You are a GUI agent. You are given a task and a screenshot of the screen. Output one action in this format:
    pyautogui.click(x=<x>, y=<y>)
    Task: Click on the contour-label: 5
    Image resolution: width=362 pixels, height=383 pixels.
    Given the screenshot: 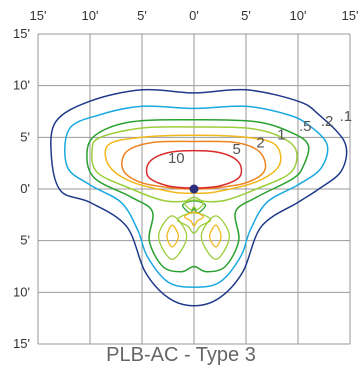 What is the action you would take?
    pyautogui.click(x=236, y=149)
    